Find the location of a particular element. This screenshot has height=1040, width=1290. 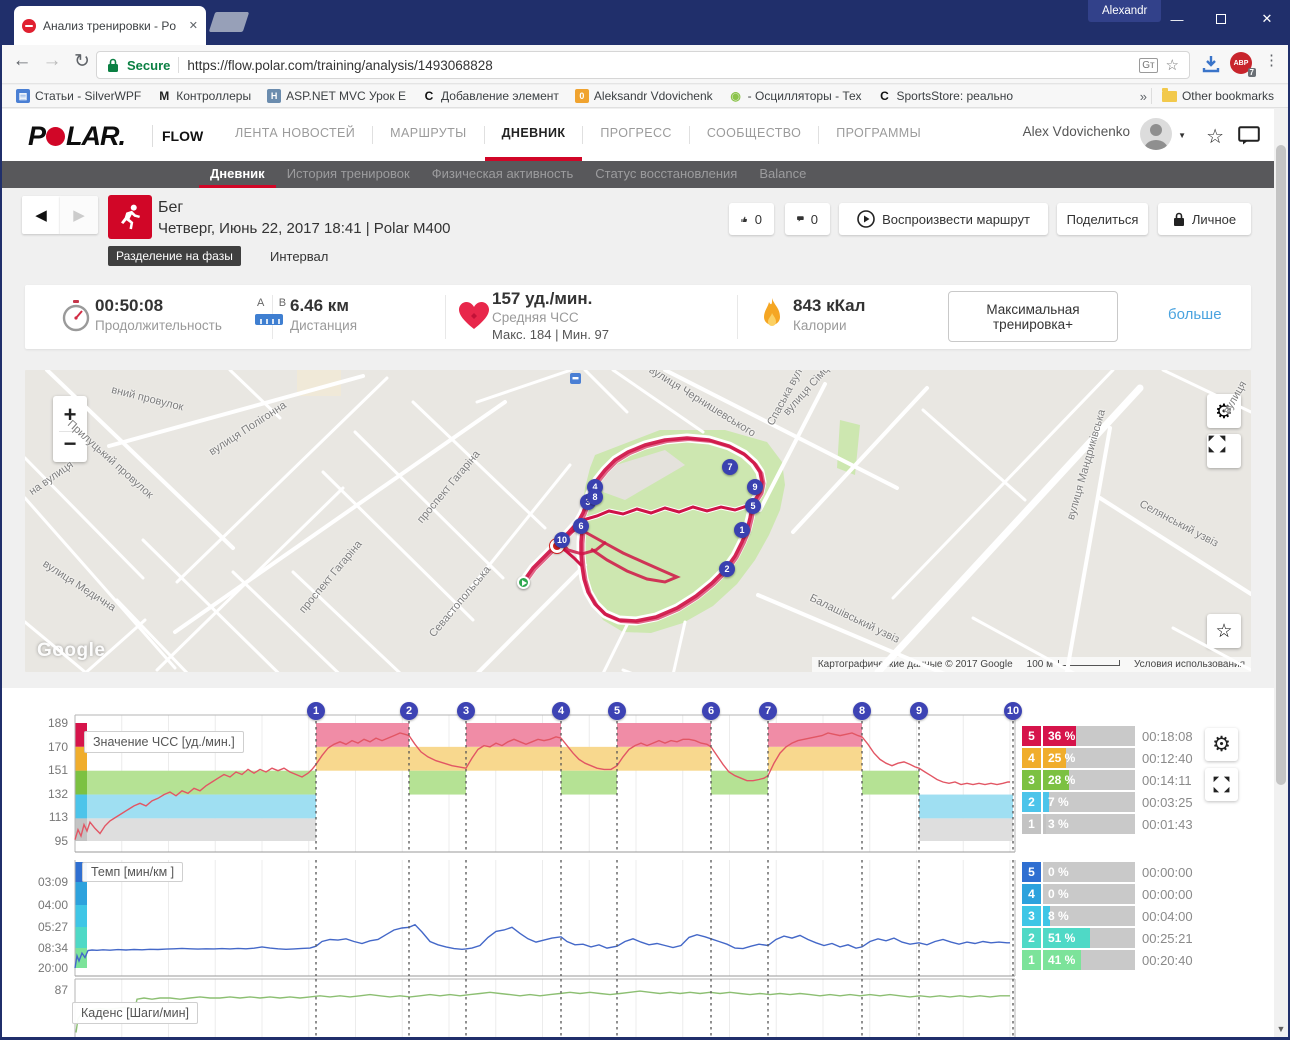

prev-session-button: ◀ is located at coordinates (41, 215).